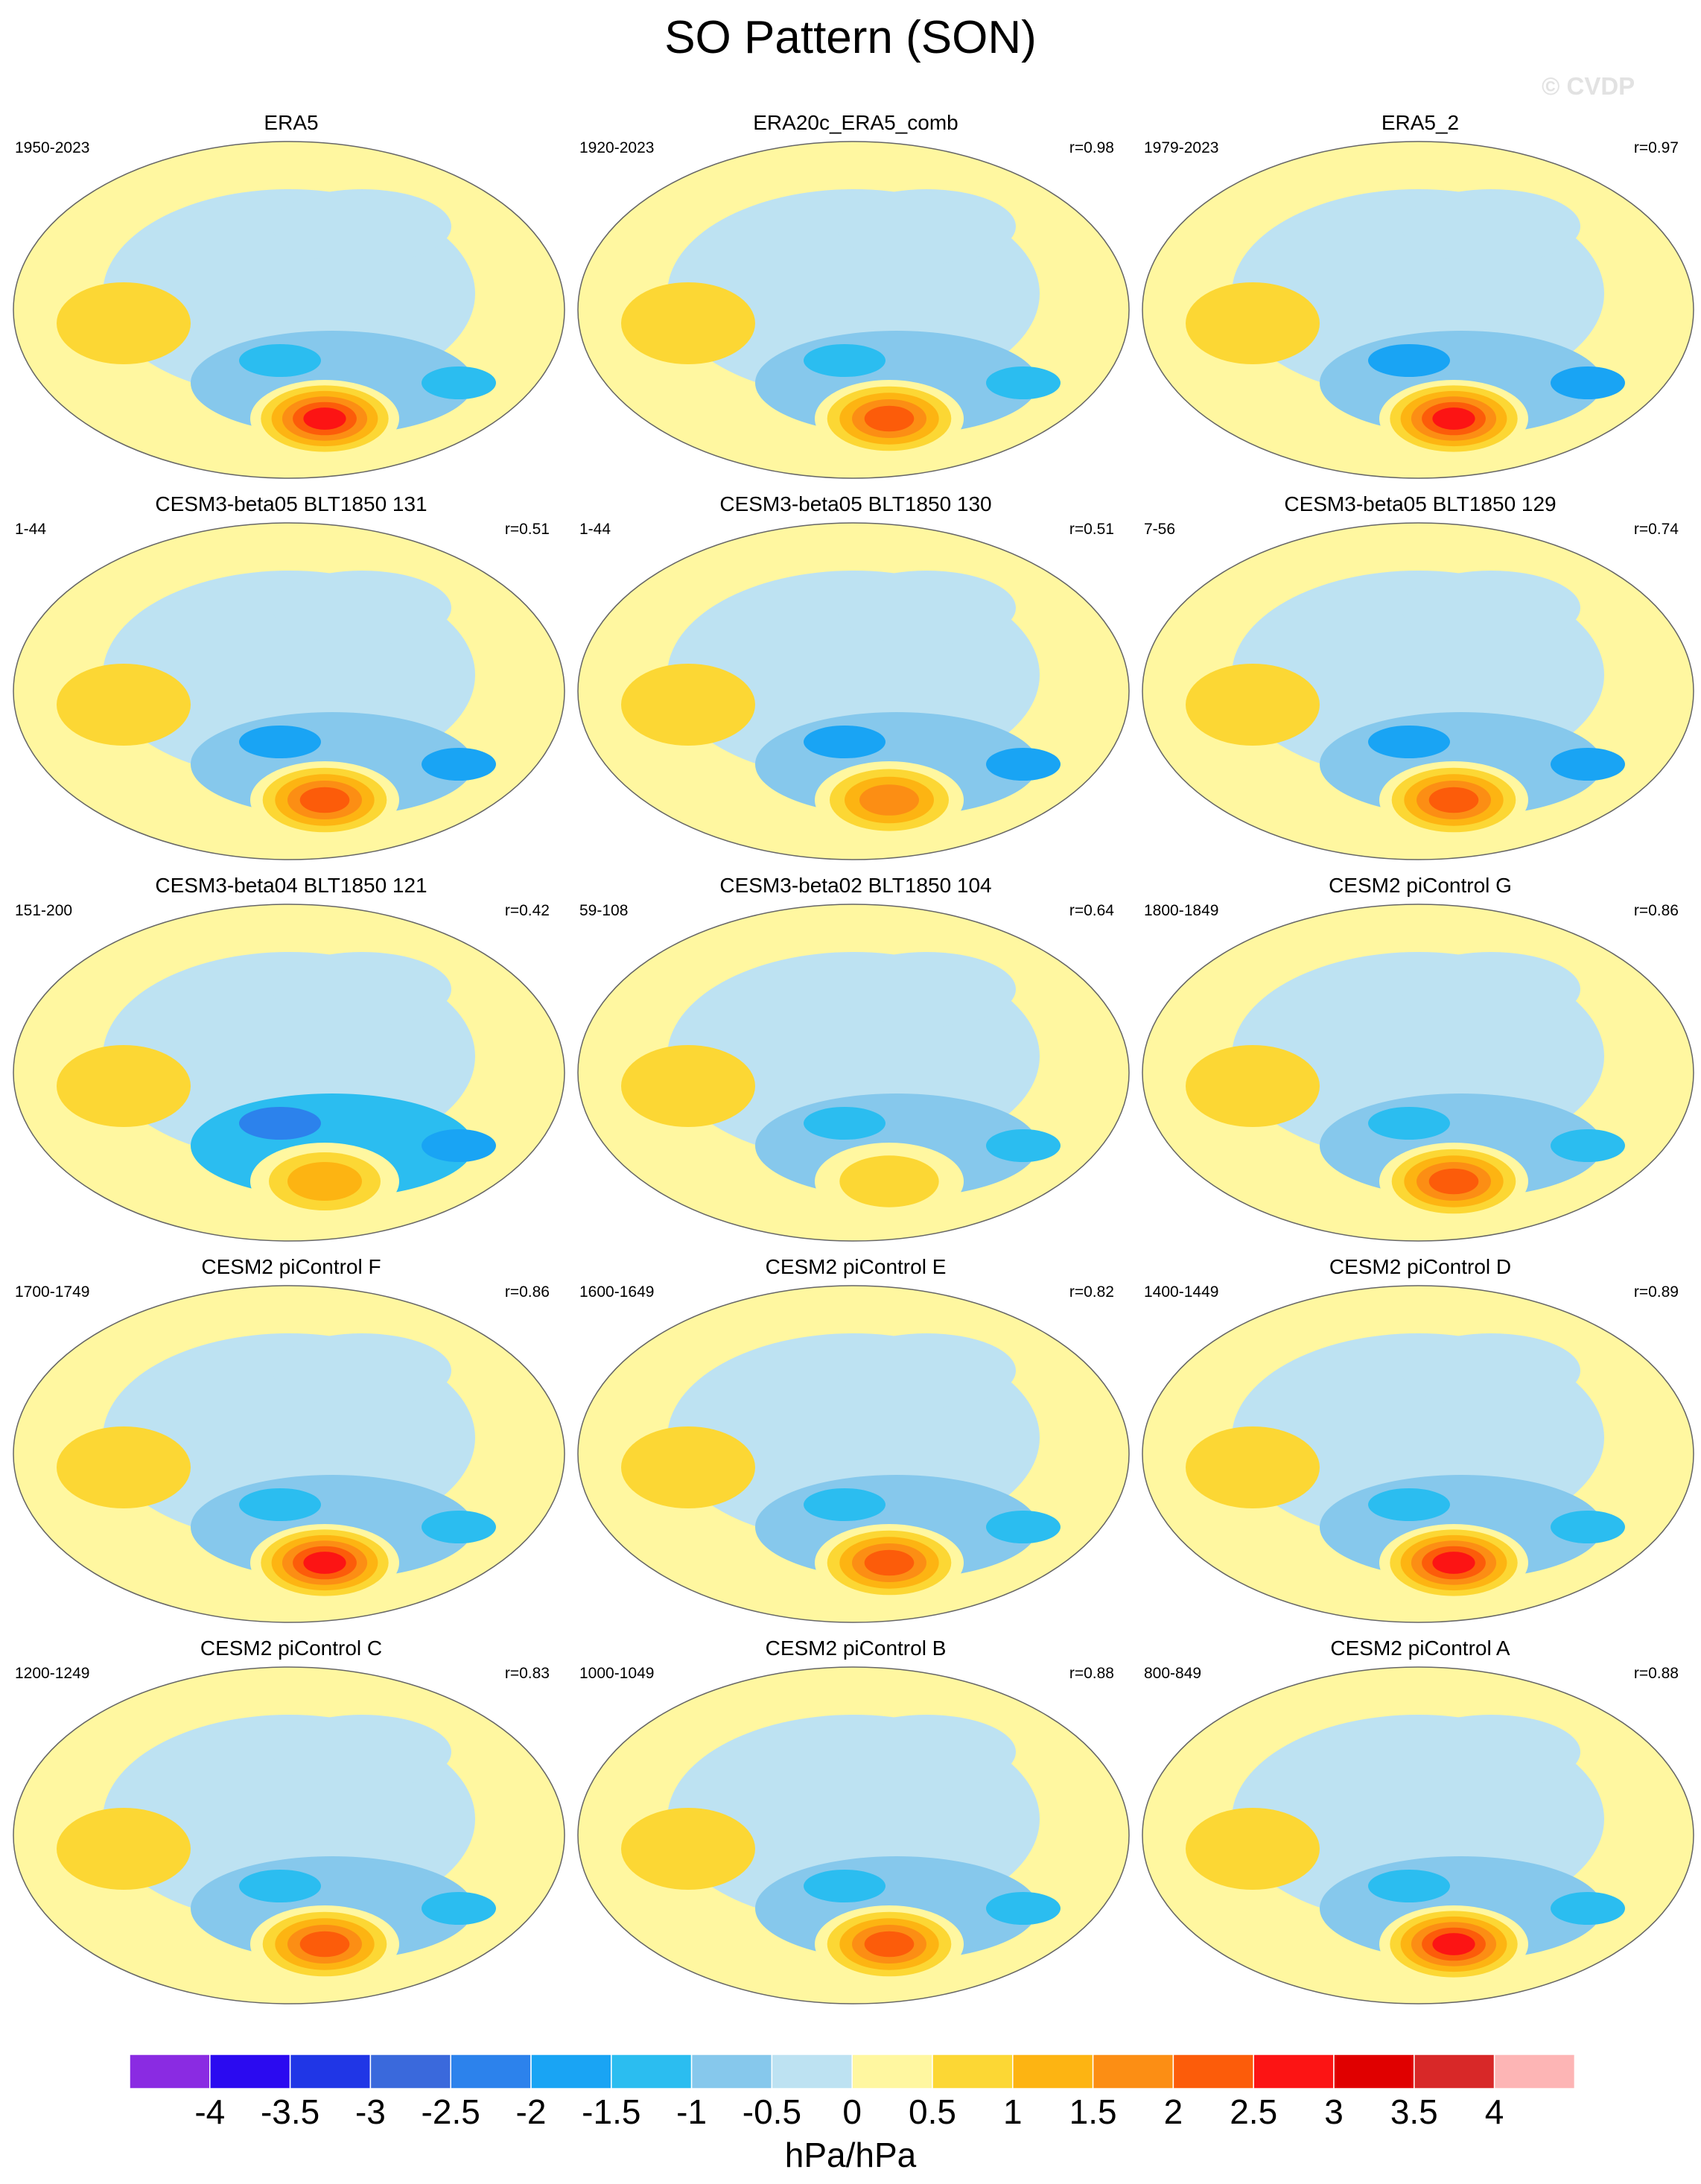 This screenshot has height=2184, width=1701. What do you see at coordinates (933, 2111) in the screenshot?
I see `colorbar-tick-label: 0.5` at bounding box center [933, 2111].